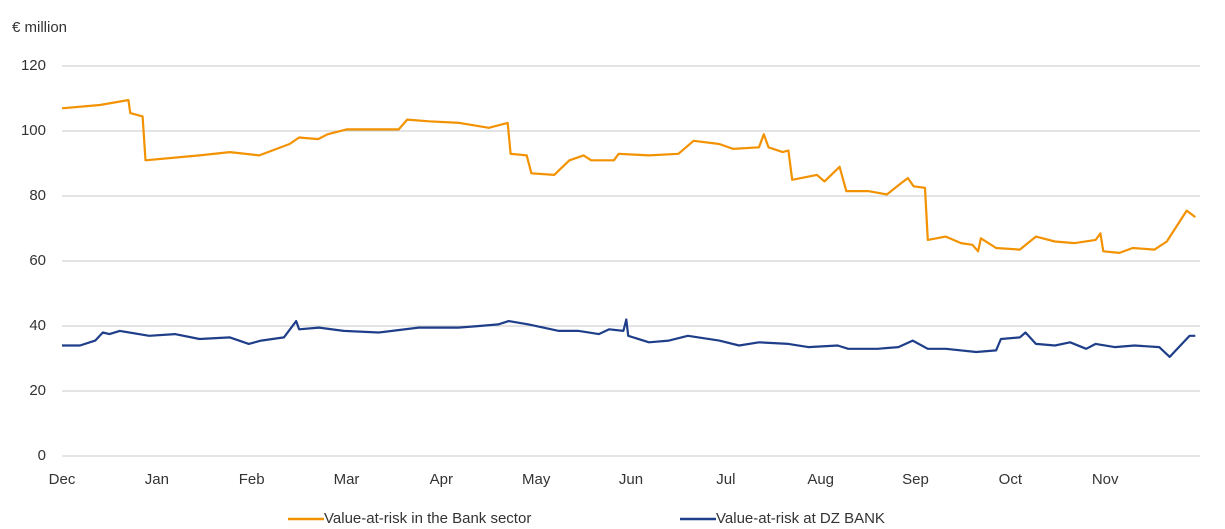 The image size is (1225, 529). I want to click on x-tick-label: Apr, so click(441, 479).